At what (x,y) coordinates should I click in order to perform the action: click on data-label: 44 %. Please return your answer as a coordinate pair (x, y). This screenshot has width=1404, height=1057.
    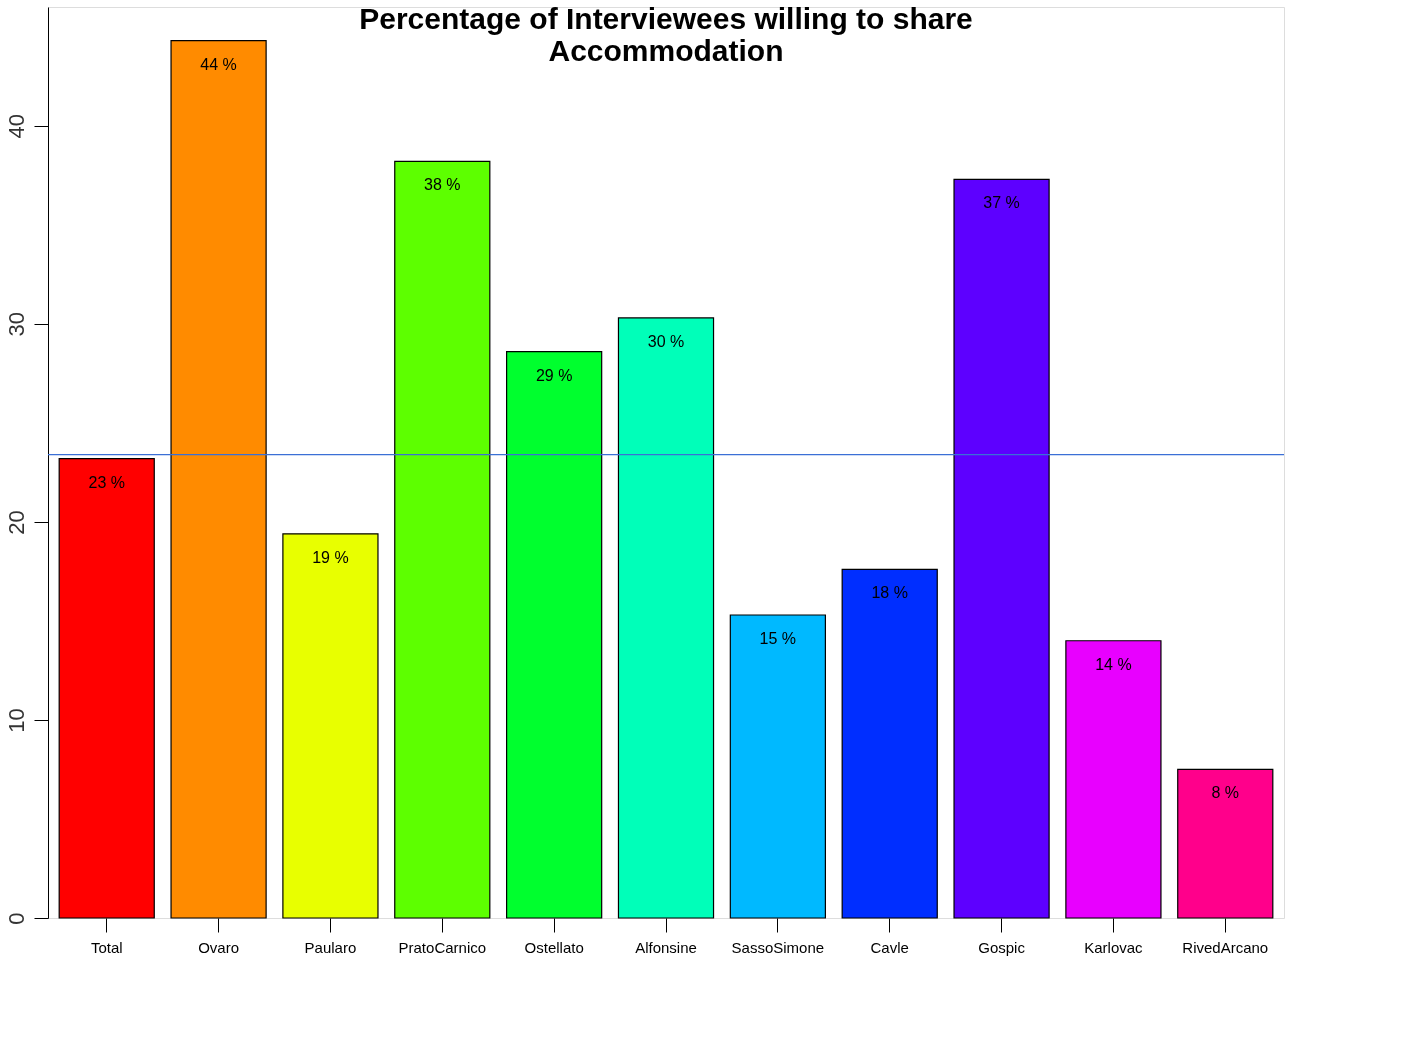
    Looking at the image, I should click on (218, 64).